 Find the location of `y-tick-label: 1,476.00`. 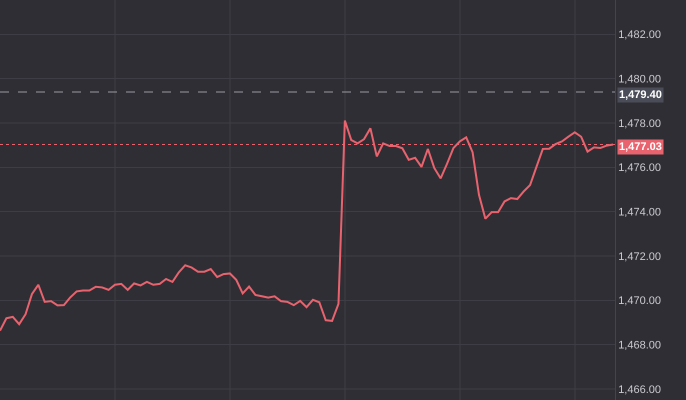

y-tick-label: 1,476.00 is located at coordinates (640, 168).